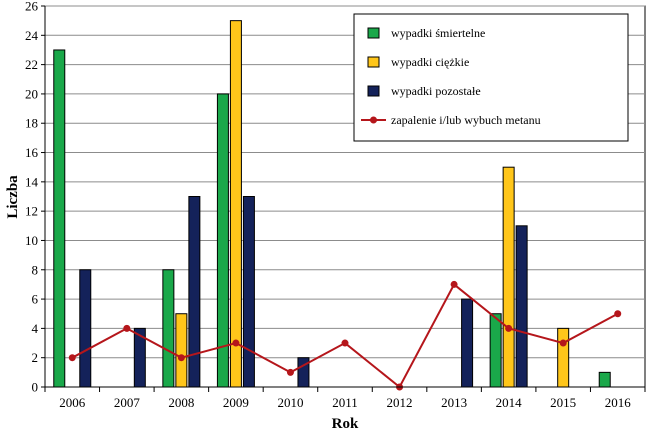 Image resolution: width=650 pixels, height=433 pixels. What do you see at coordinates (509, 402) in the screenshot?
I see `x-tick-label: 2014` at bounding box center [509, 402].